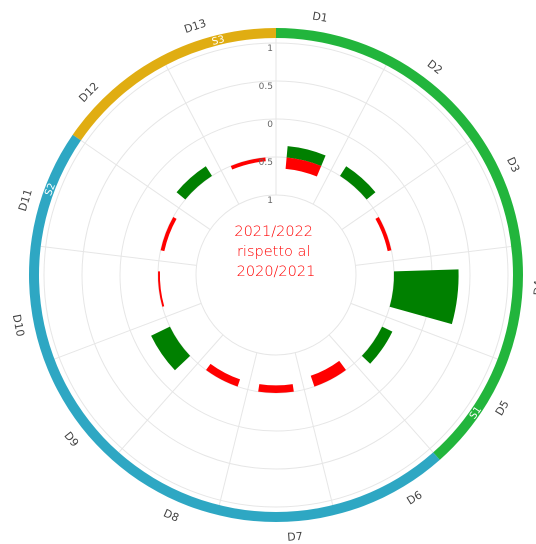  Describe the element at coordinates (171, 348) in the screenshot. I see `bar-green-d9` at that location.